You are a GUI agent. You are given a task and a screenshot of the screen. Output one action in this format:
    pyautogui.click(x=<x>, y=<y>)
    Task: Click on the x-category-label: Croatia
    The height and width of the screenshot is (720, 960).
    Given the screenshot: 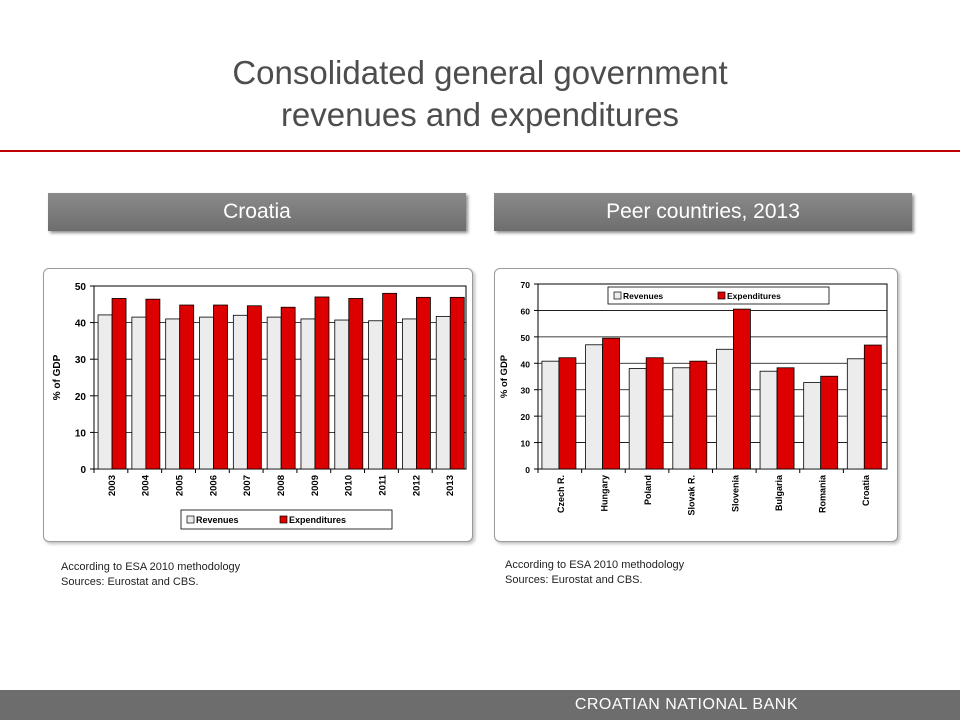 What is the action you would take?
    pyautogui.click(x=866, y=490)
    